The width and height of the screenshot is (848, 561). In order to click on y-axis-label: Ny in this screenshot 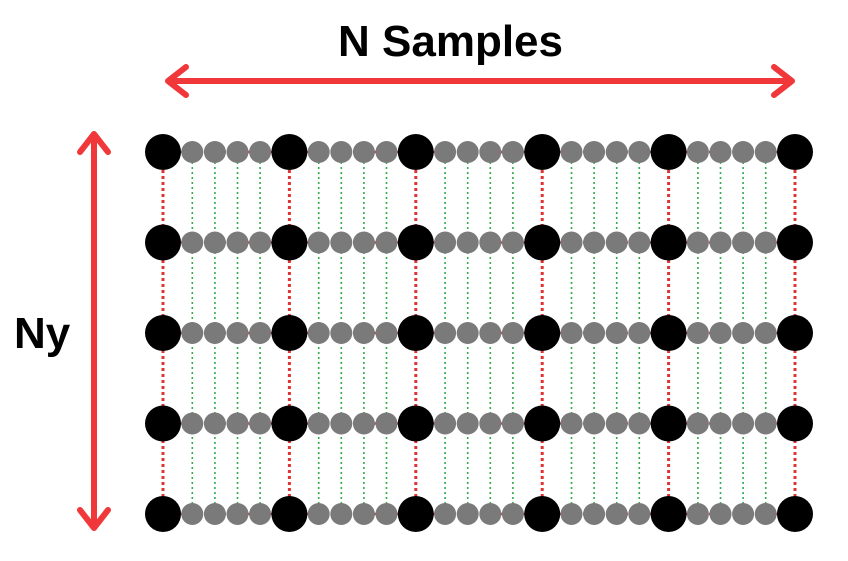, I will do `click(42, 333)`.